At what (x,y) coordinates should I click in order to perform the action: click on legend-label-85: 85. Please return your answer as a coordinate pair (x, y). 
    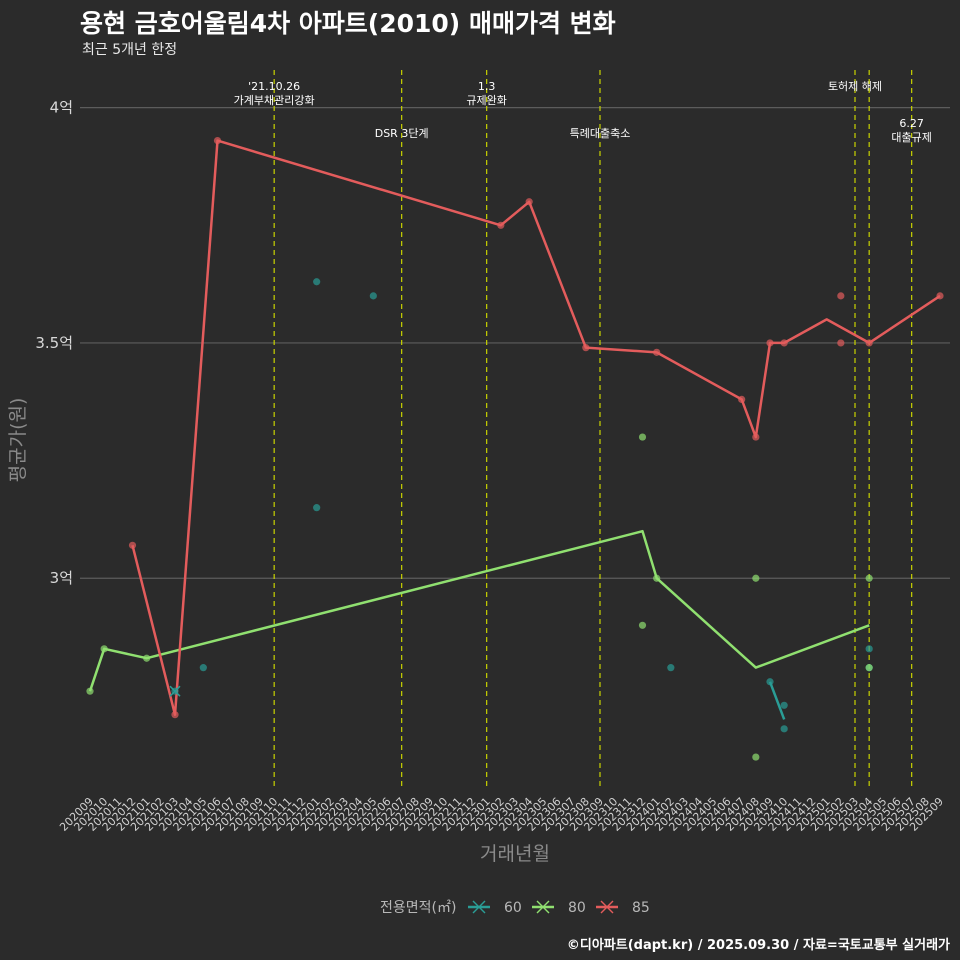
    Looking at the image, I should click on (641, 908).